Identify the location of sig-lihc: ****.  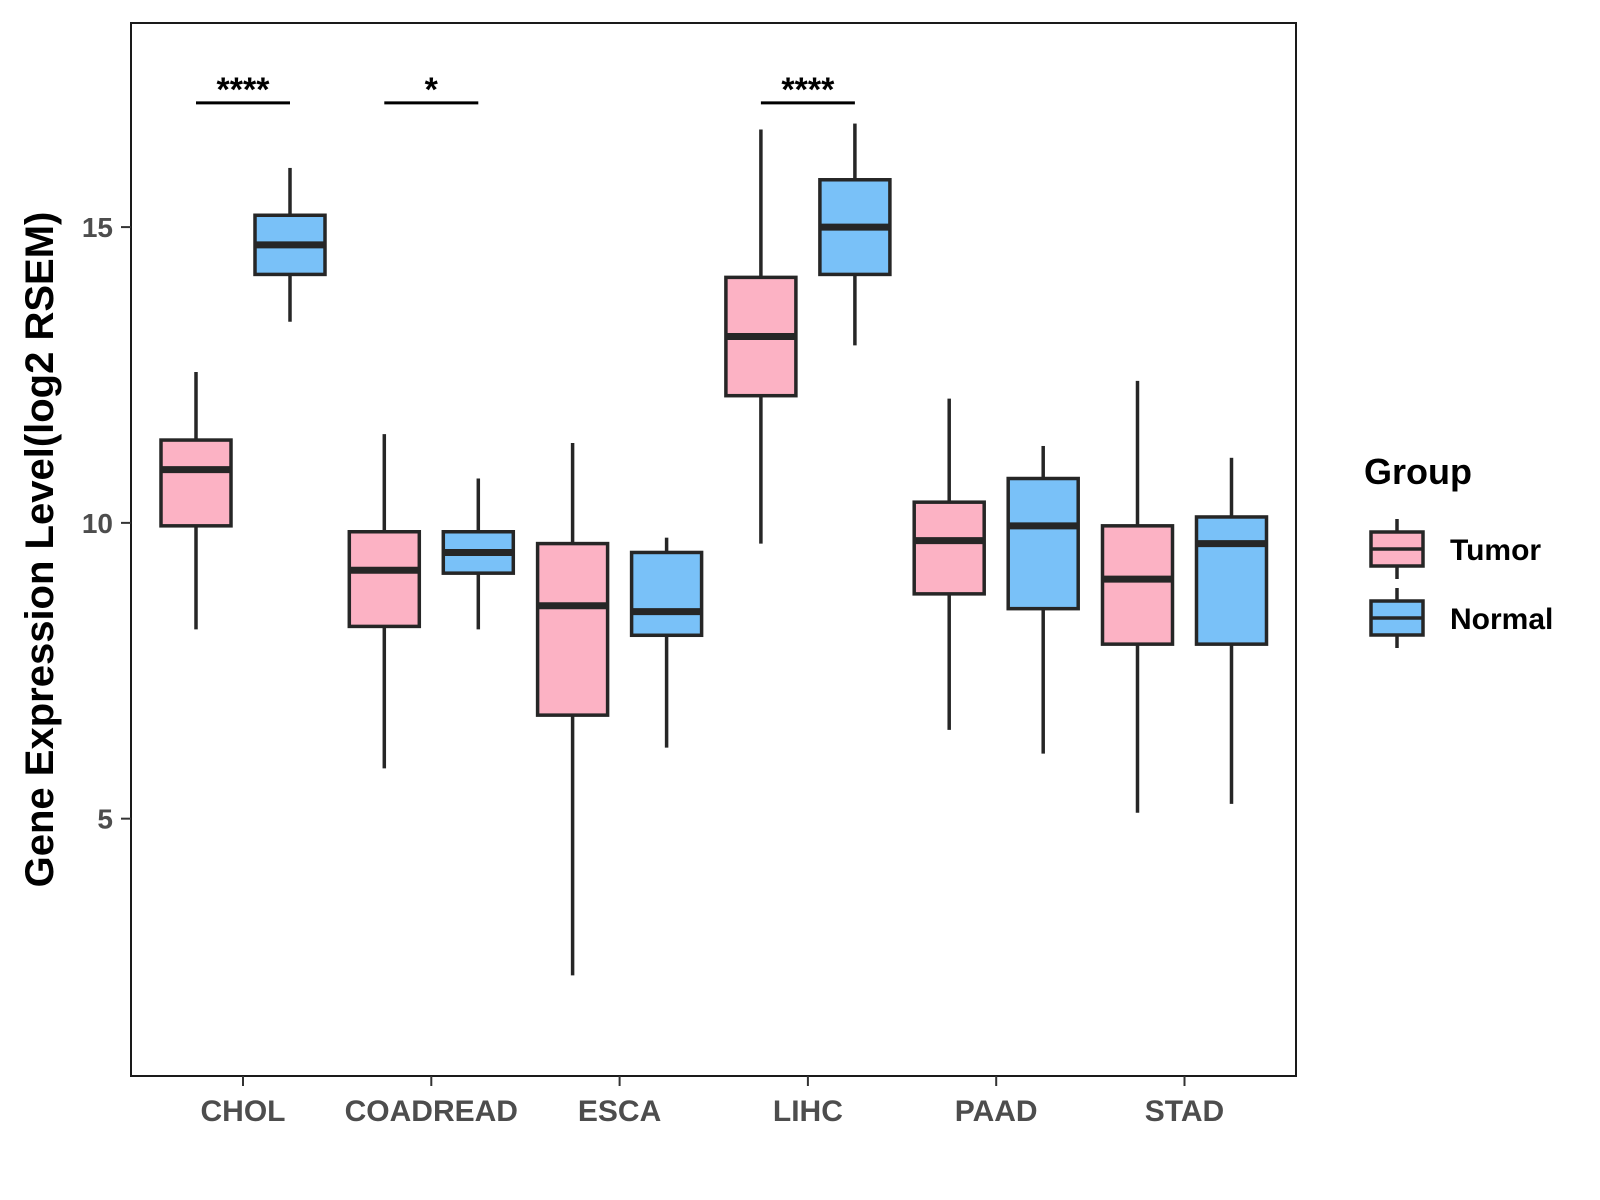
(807, 90).